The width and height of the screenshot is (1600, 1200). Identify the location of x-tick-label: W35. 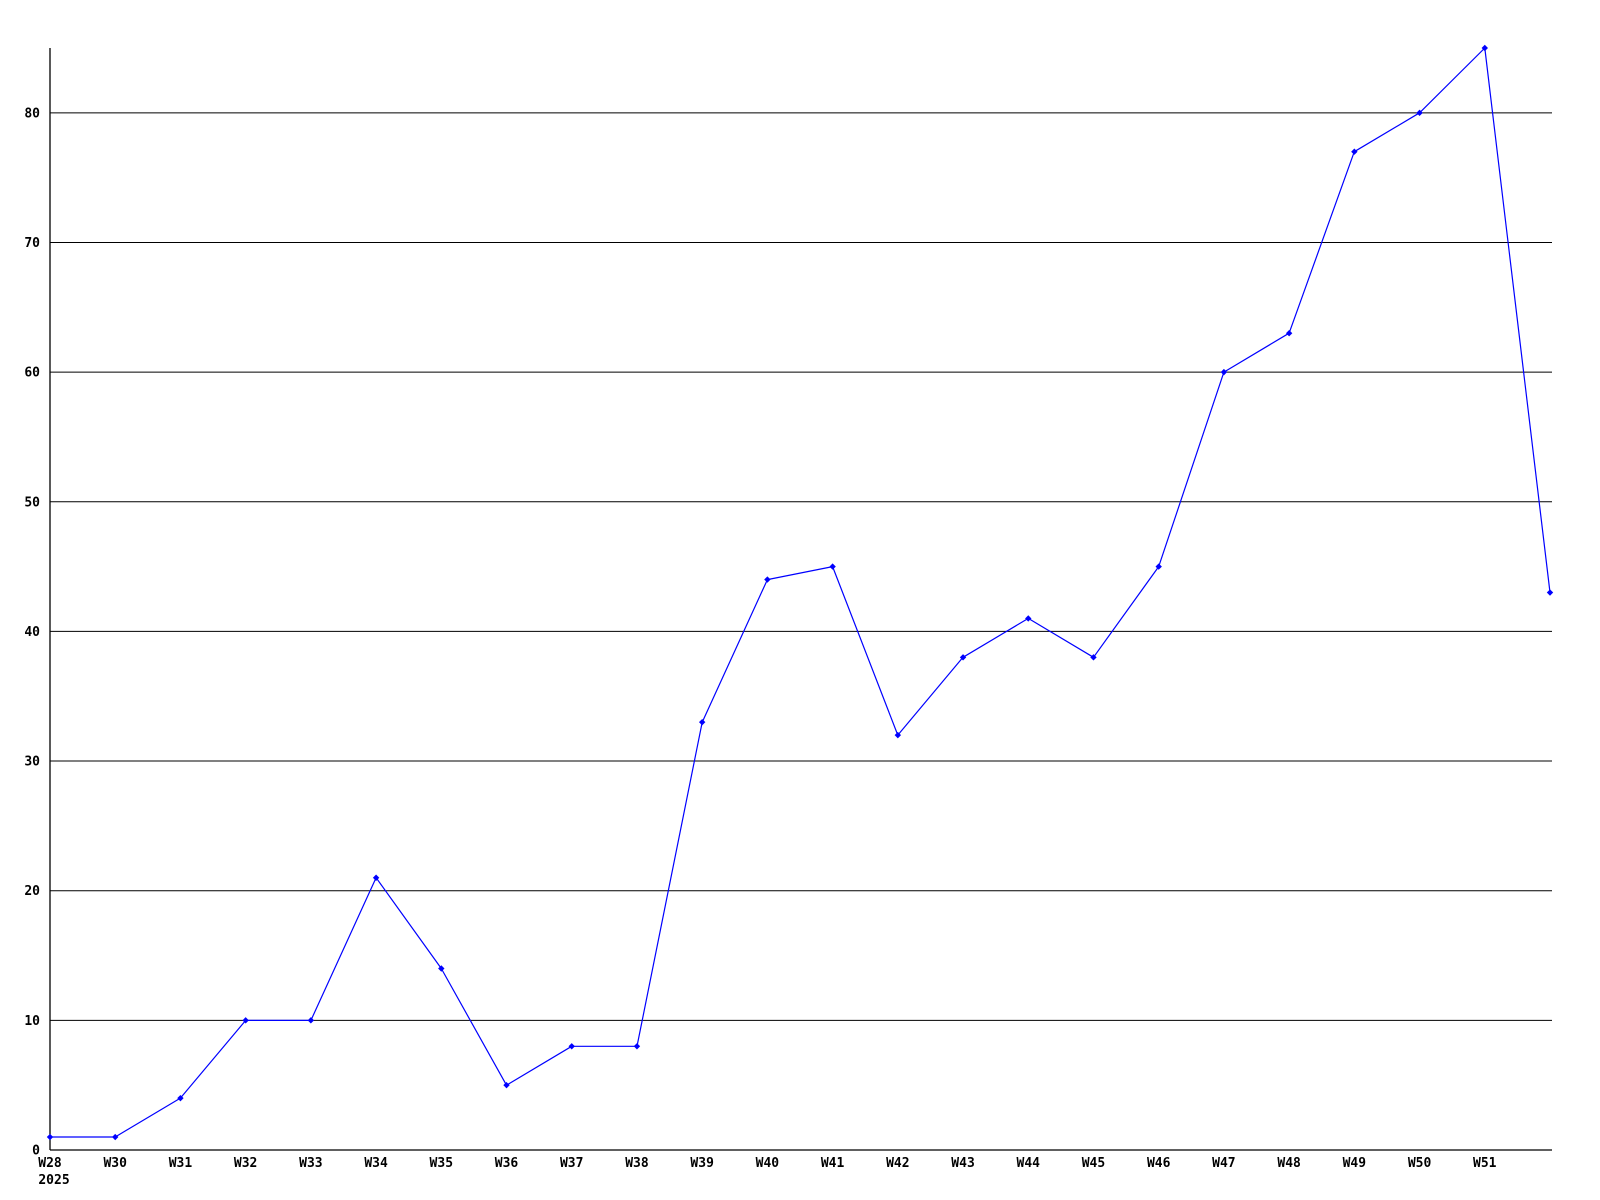
(441, 1163).